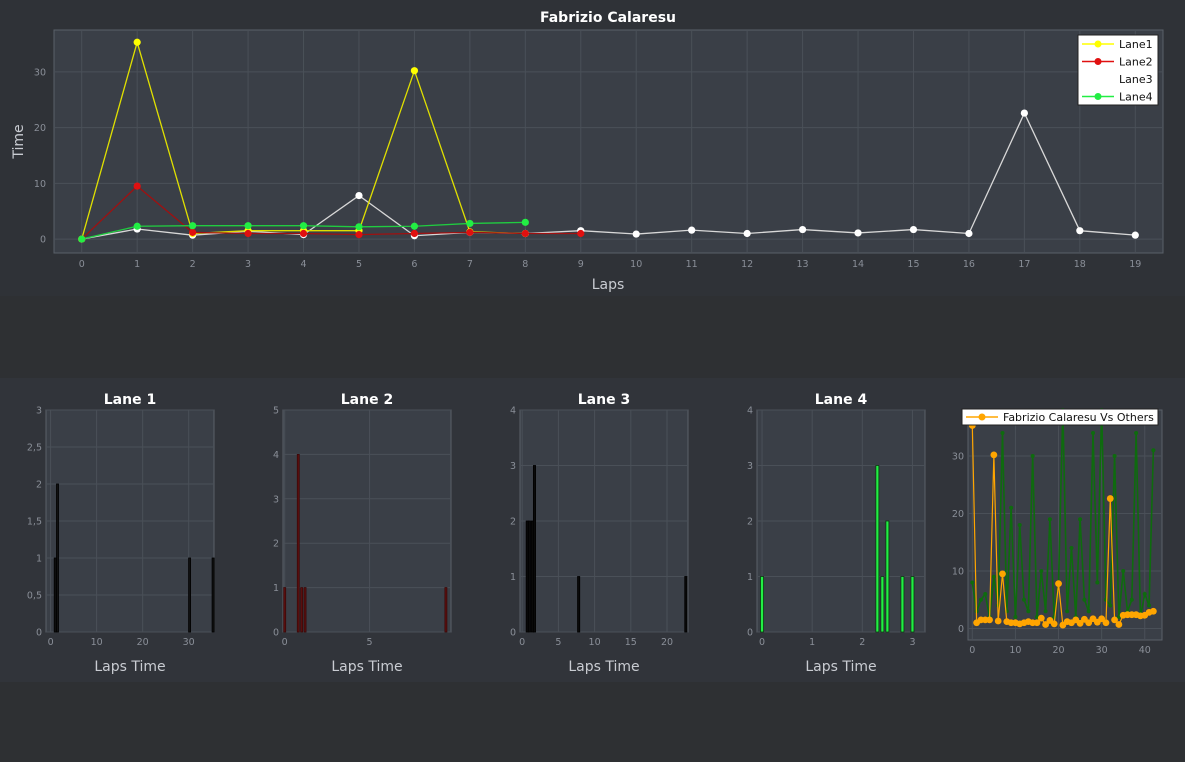  What do you see at coordinates (34, 448) in the screenshot?
I see `y-tick-label: 2,5` at bounding box center [34, 448].